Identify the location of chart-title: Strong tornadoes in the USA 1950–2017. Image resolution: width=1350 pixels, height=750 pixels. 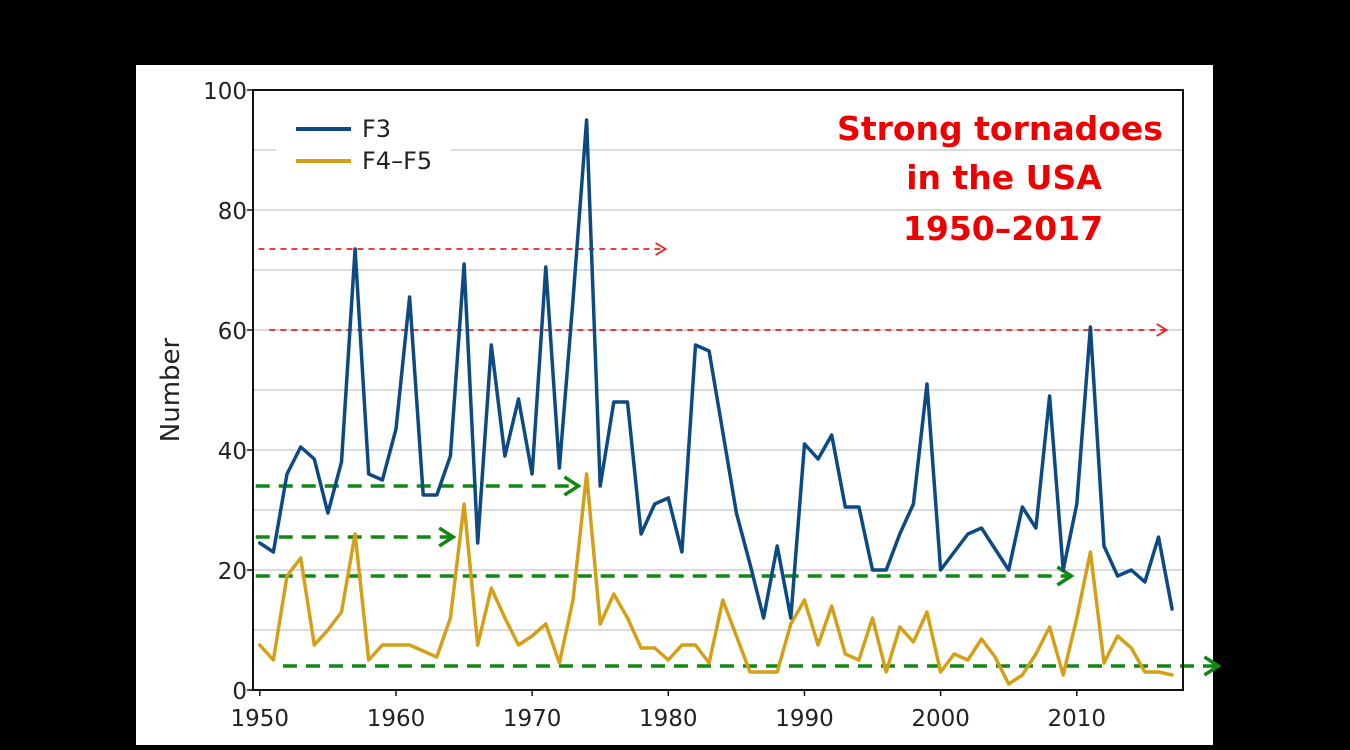
(1000, 178).